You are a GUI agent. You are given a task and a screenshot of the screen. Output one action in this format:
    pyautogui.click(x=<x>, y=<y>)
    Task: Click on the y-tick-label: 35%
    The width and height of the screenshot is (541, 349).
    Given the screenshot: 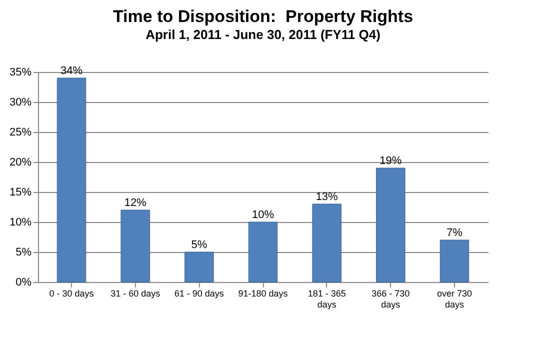 What is the action you would take?
    pyautogui.click(x=20, y=72)
    